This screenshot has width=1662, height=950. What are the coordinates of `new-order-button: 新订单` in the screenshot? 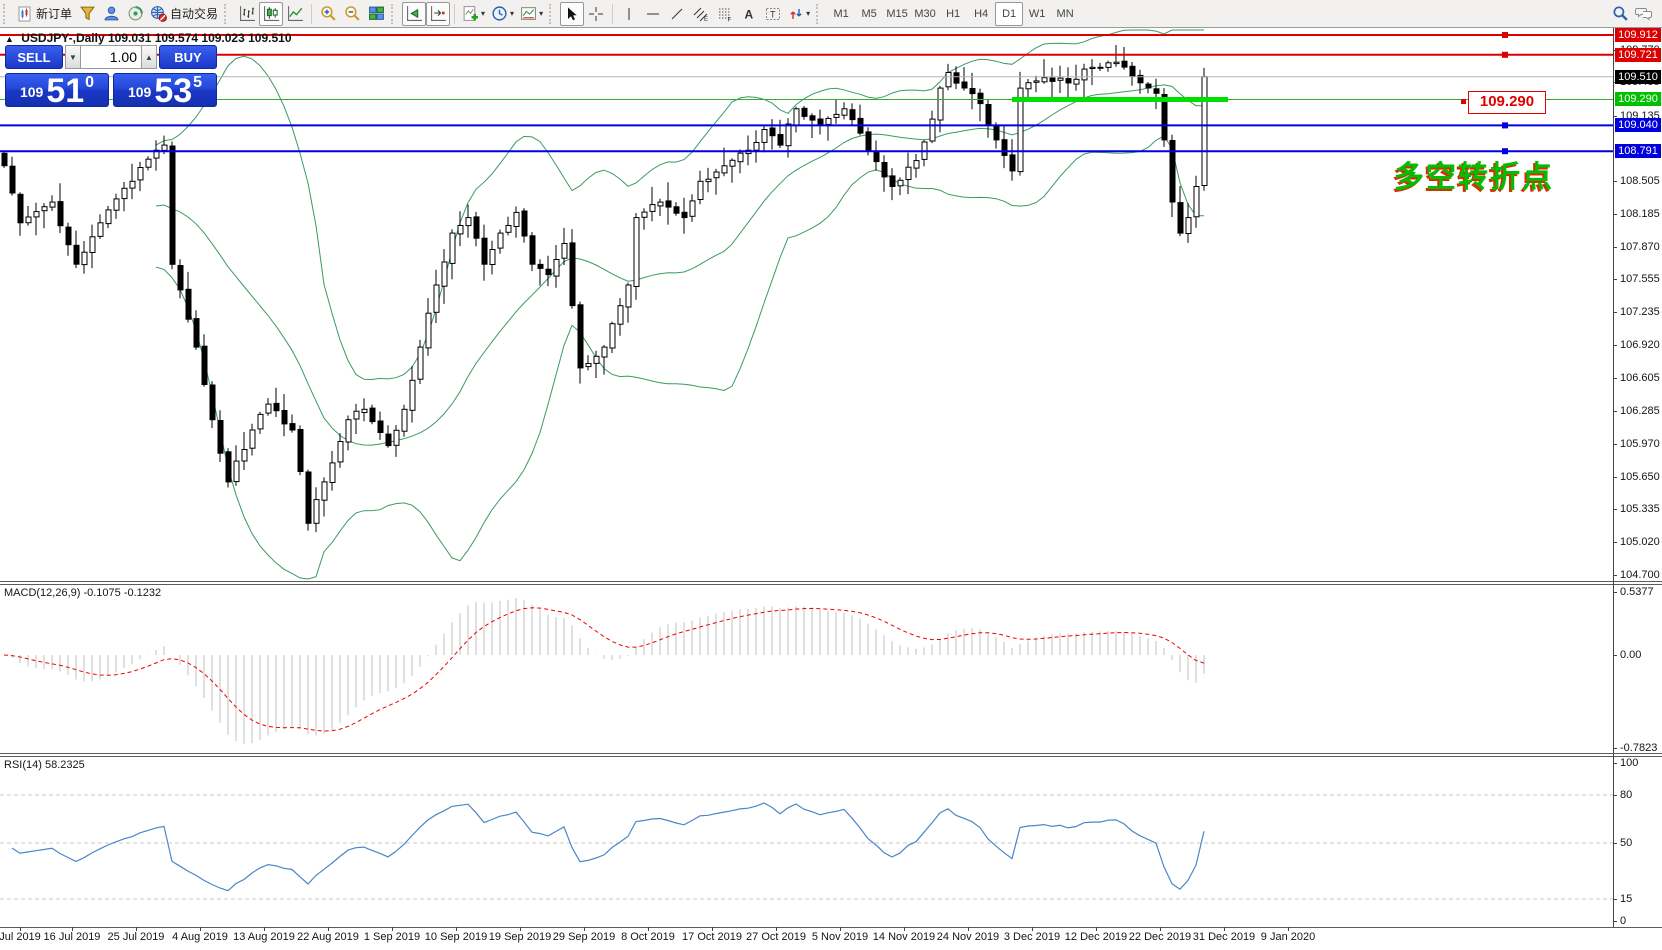 It's located at (44, 14).